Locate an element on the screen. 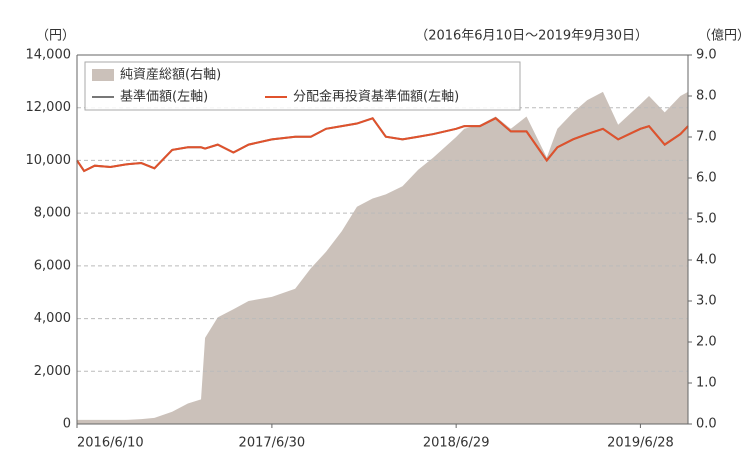 This screenshot has width=752, height=461. x-tick-label: 2019/6/28 is located at coordinates (640, 443).